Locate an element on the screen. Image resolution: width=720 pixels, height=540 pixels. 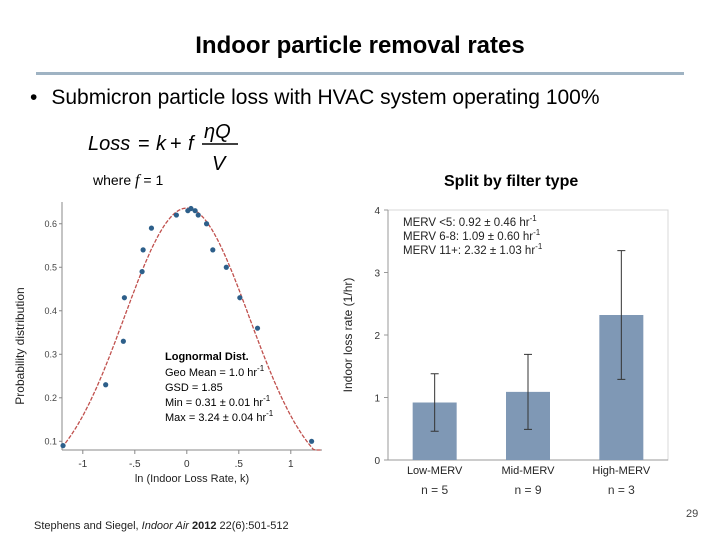
stats-line: MERV 11+: 2.32 ± 1.03 hr-1 is located at coordinates (473, 249).